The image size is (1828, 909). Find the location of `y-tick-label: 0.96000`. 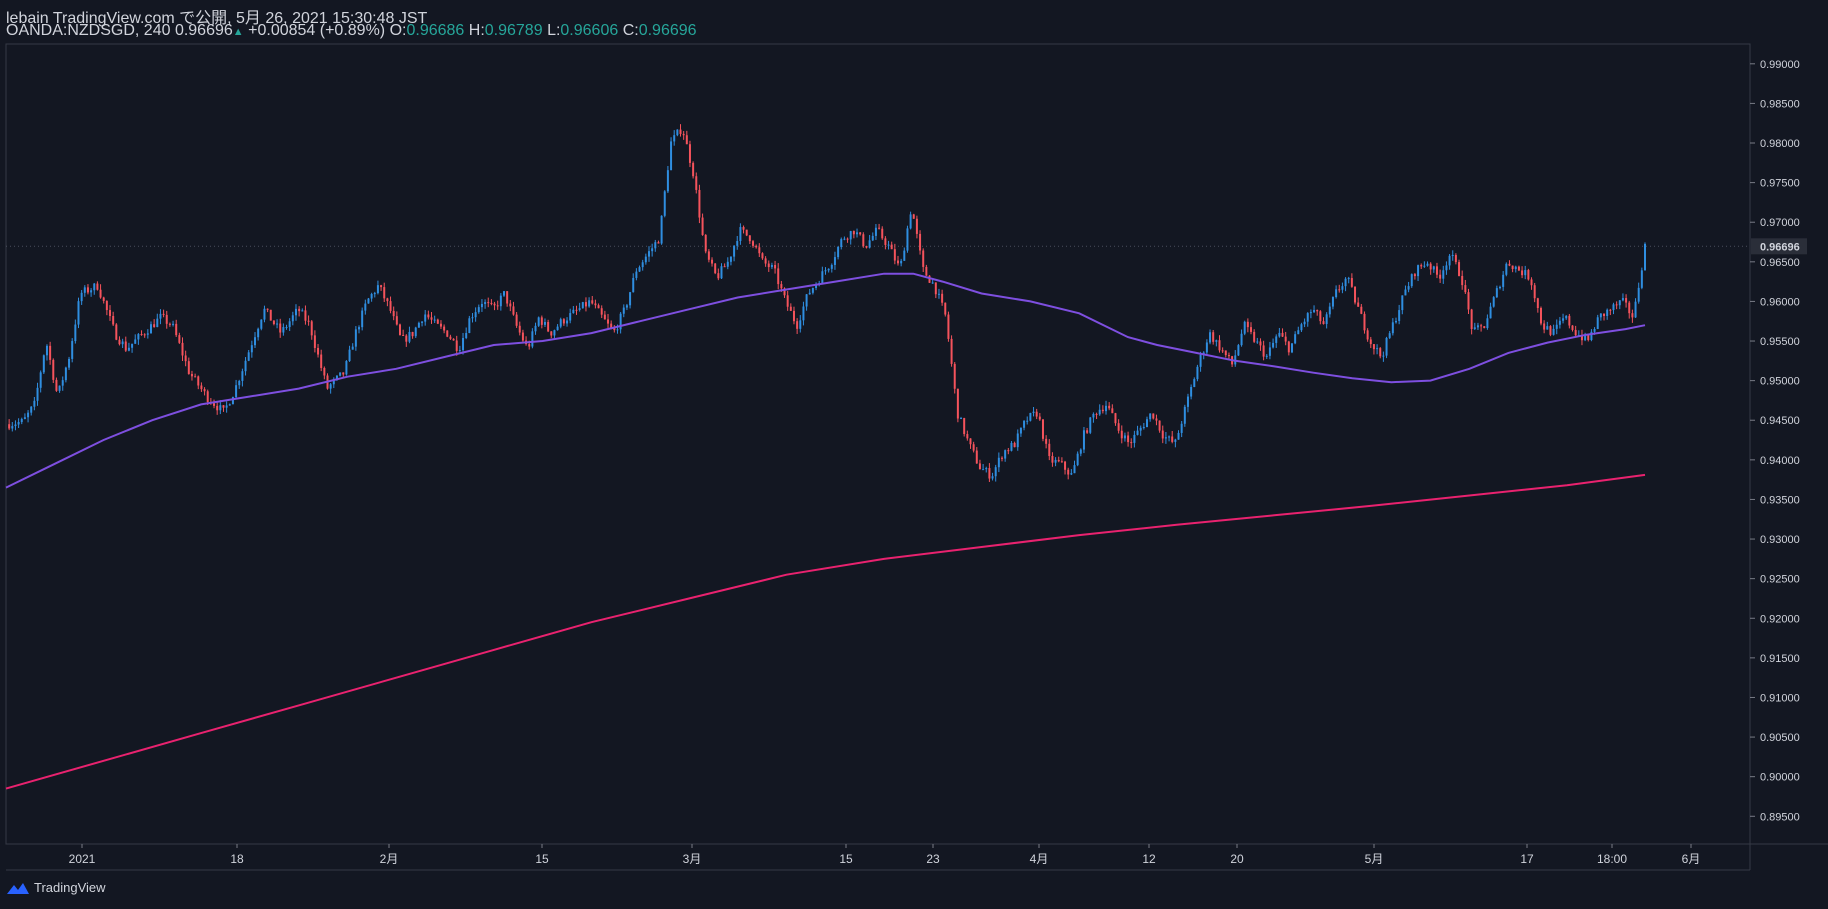

y-tick-label: 0.96000 is located at coordinates (1780, 302).